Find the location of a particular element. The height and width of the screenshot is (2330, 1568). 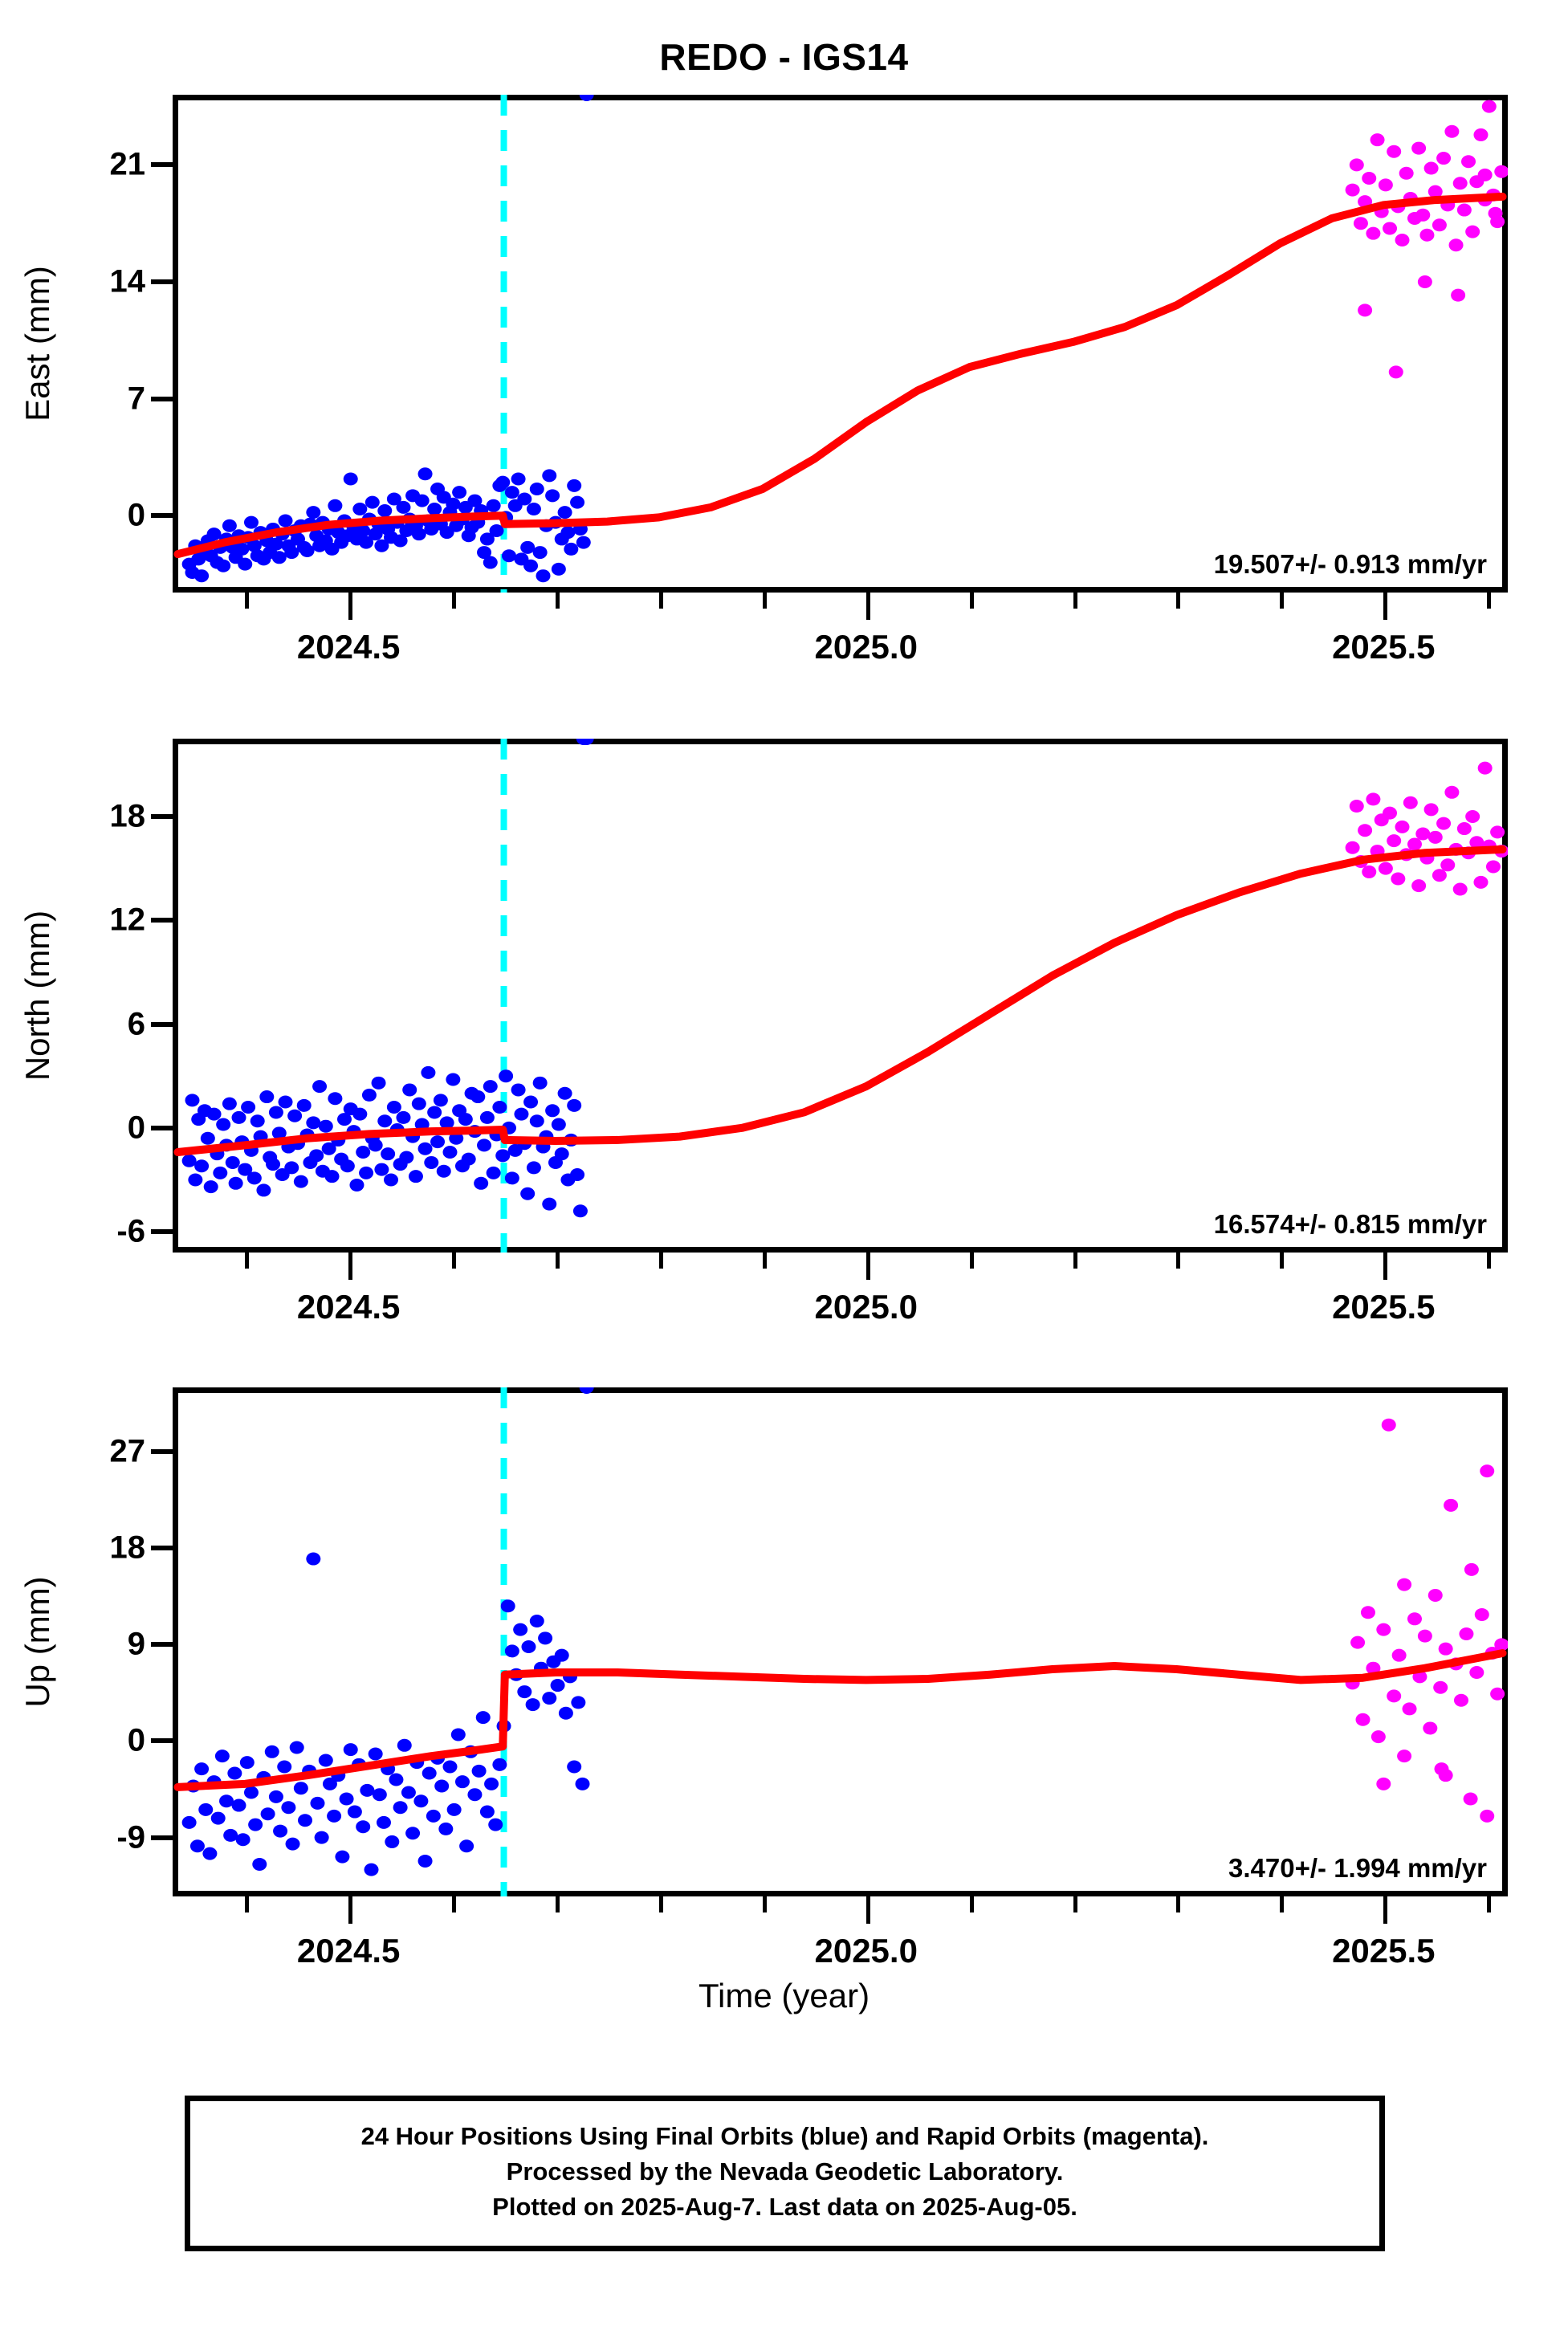

y-tick-label: 6 is located at coordinates (136, 1024).